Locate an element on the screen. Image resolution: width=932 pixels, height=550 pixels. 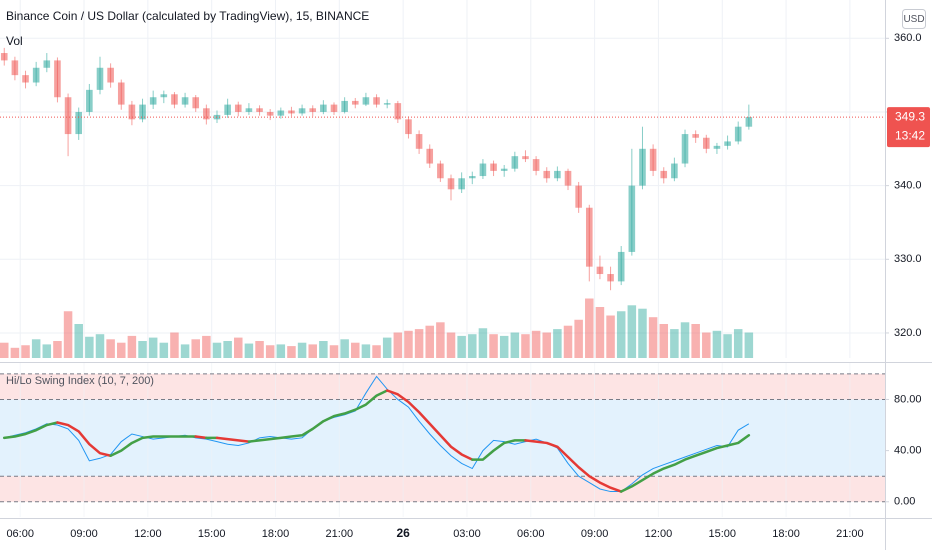
volume-label: Vol is located at coordinates (14, 41).